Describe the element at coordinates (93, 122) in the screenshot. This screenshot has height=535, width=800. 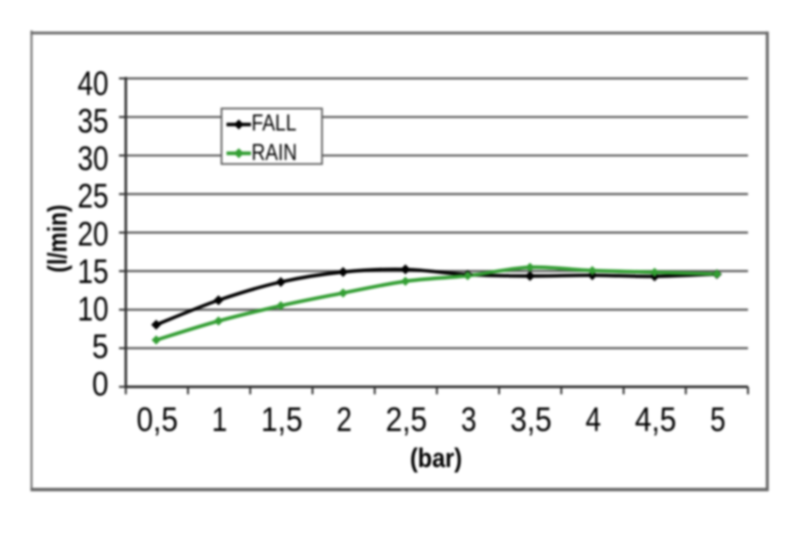
I see `svg-text: 35` at that location.